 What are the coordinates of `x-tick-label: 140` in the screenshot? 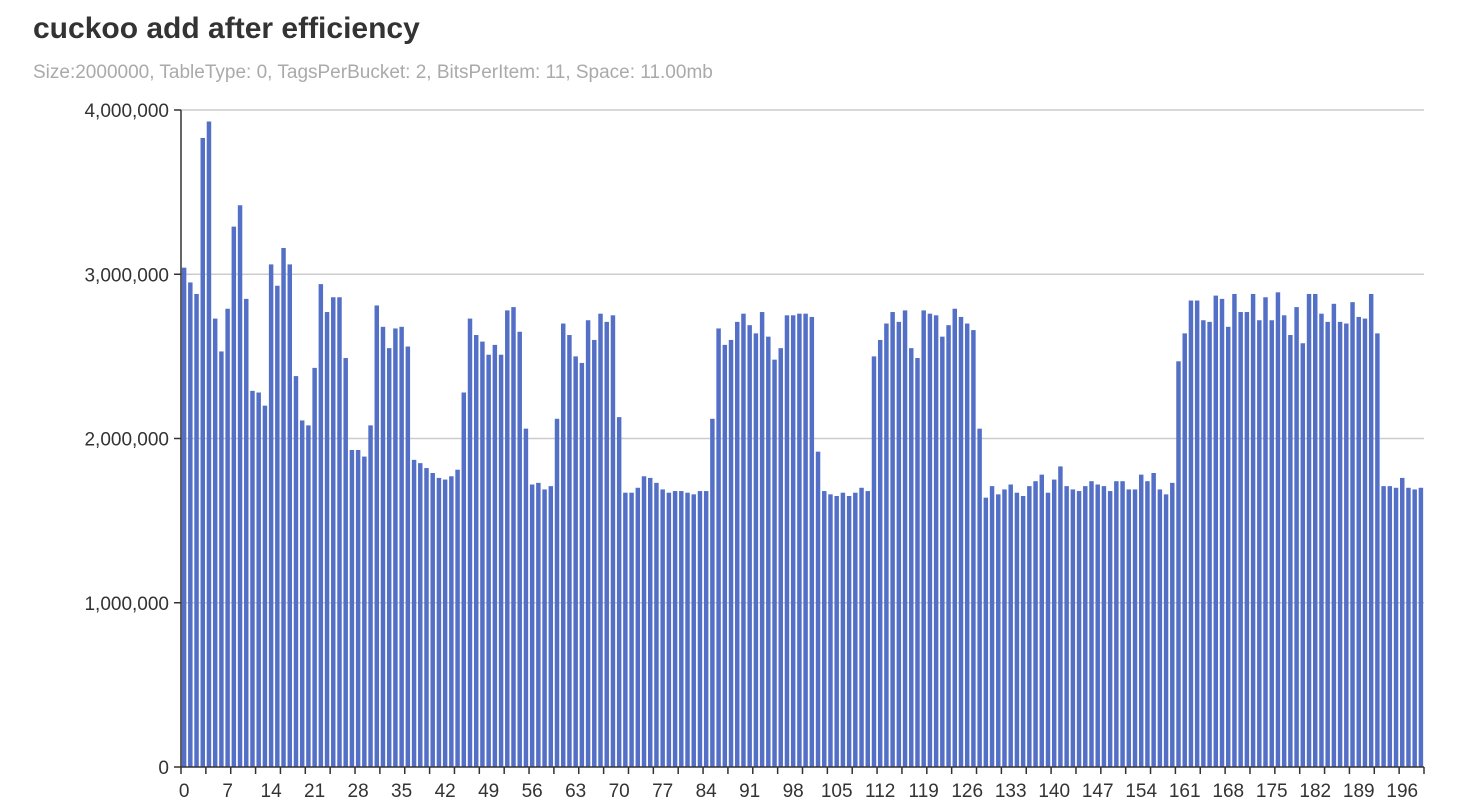 It's located at (1054, 791).